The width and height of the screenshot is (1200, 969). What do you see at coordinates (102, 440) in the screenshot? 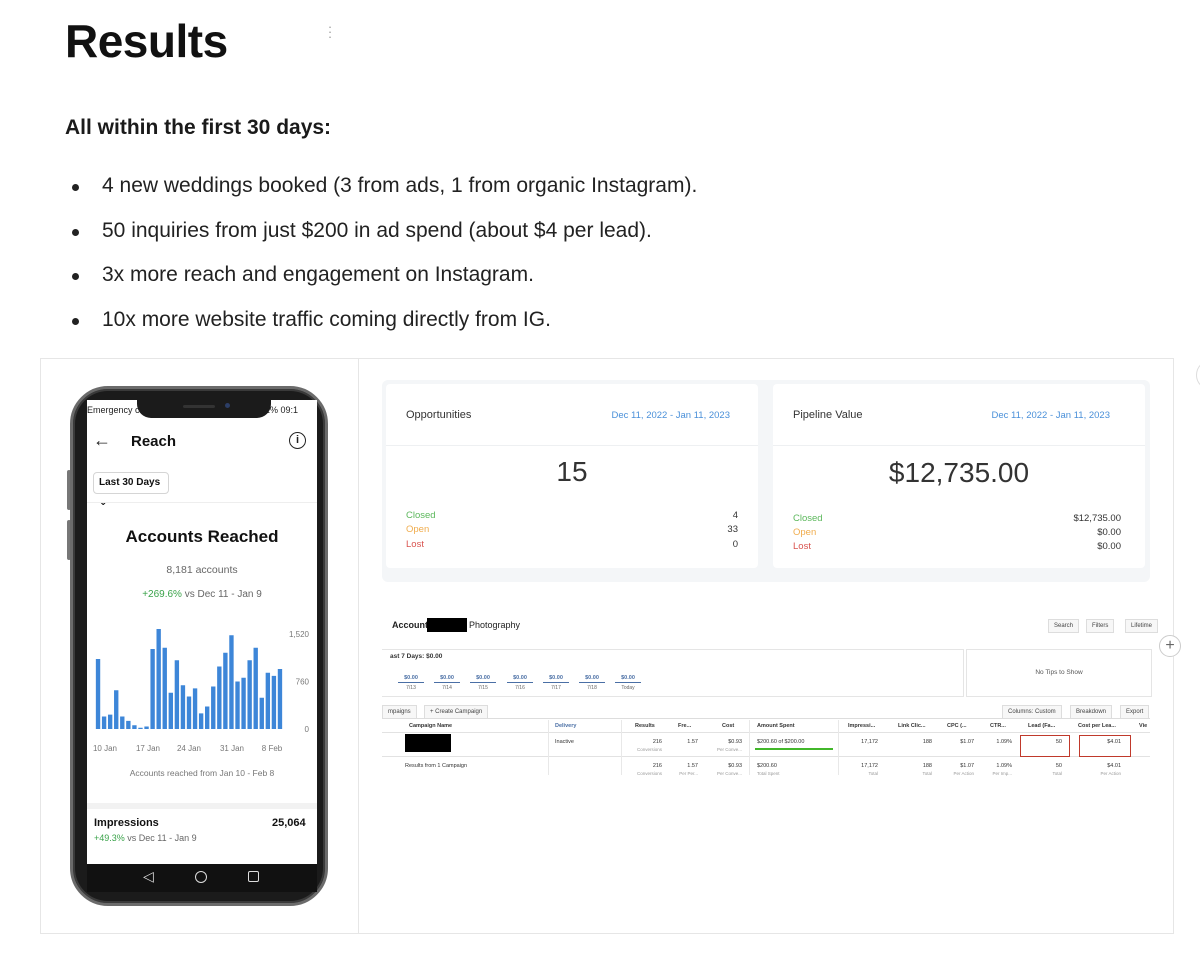
I see `back-arrow-icon: ←` at bounding box center [102, 440].